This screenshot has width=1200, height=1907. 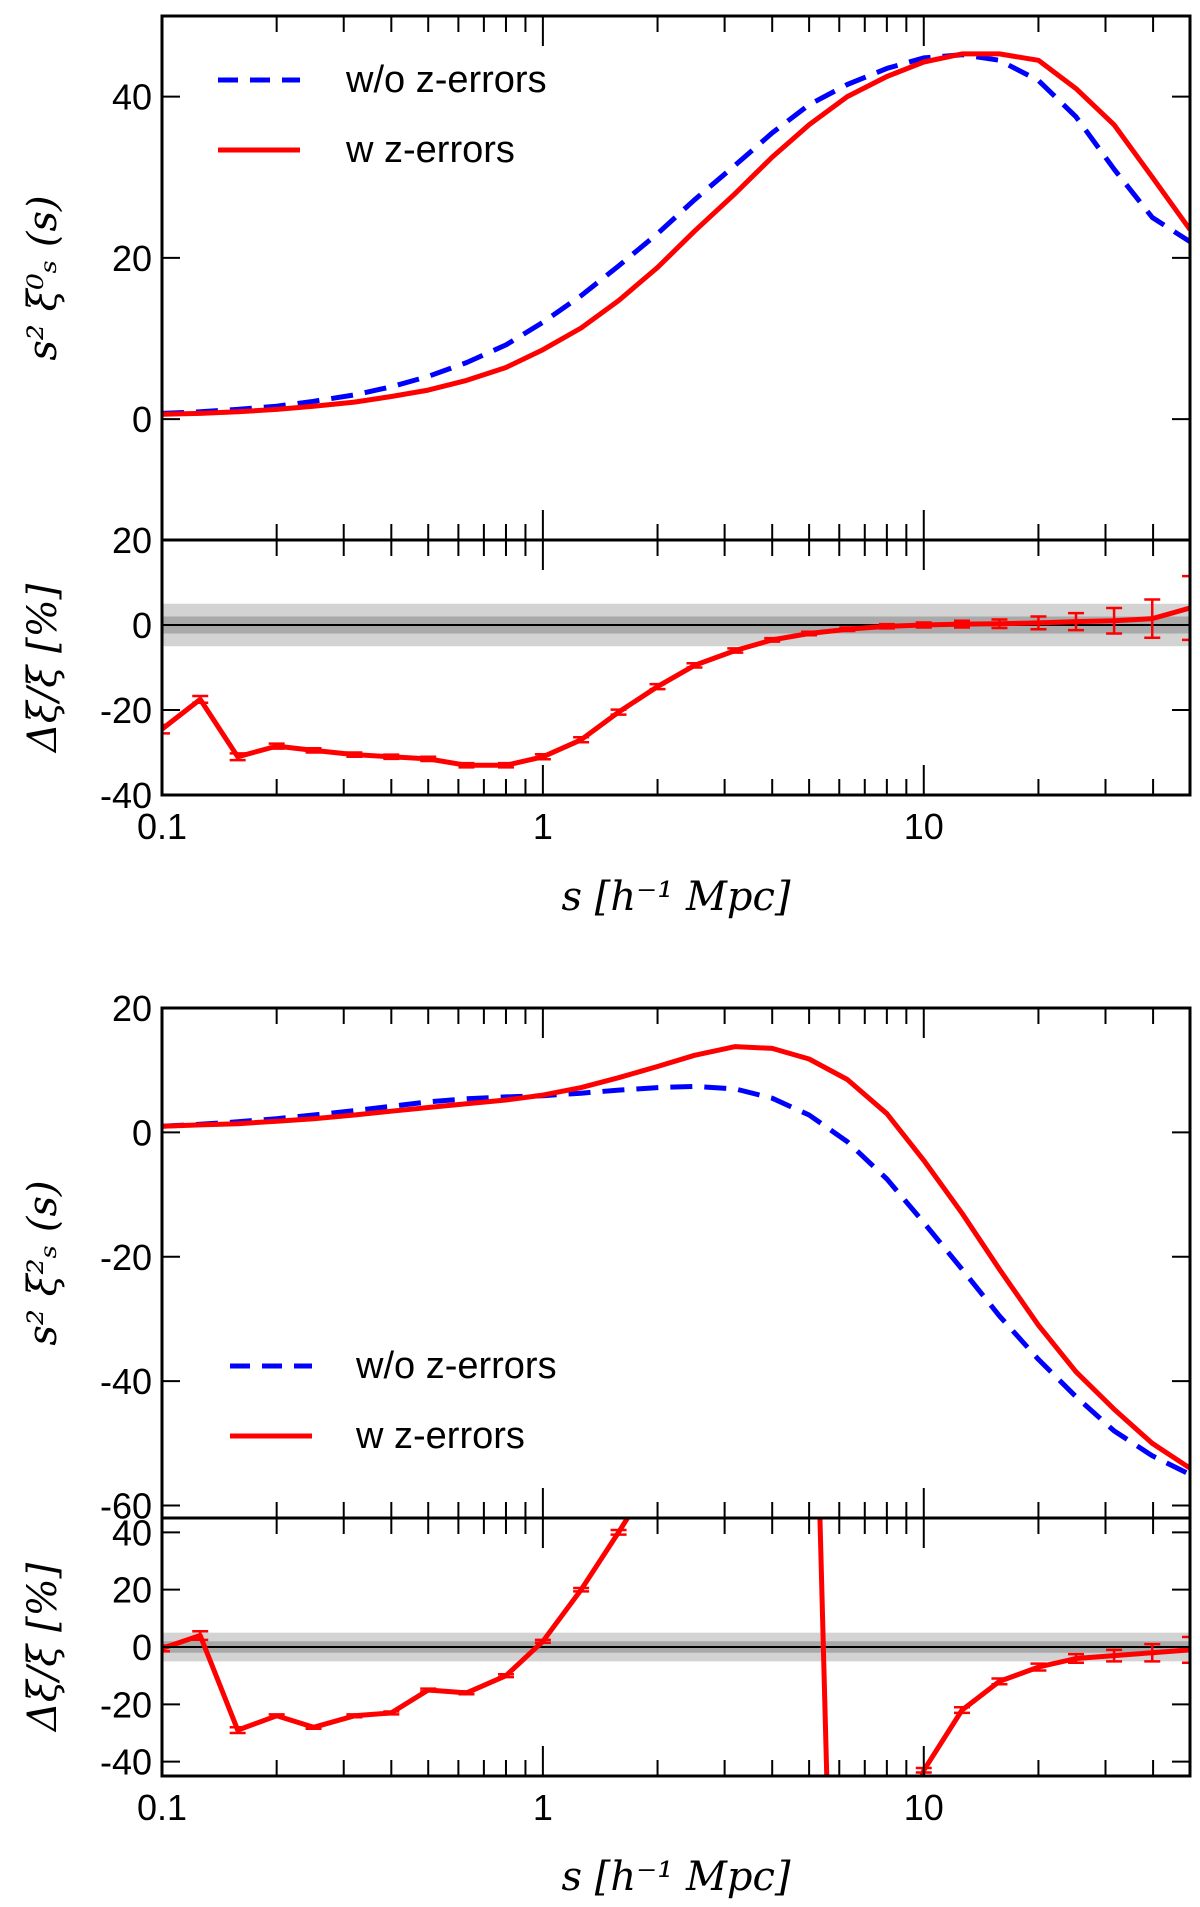 I want to click on monopole-residual-xtick-label: 1, so click(x=543, y=826).